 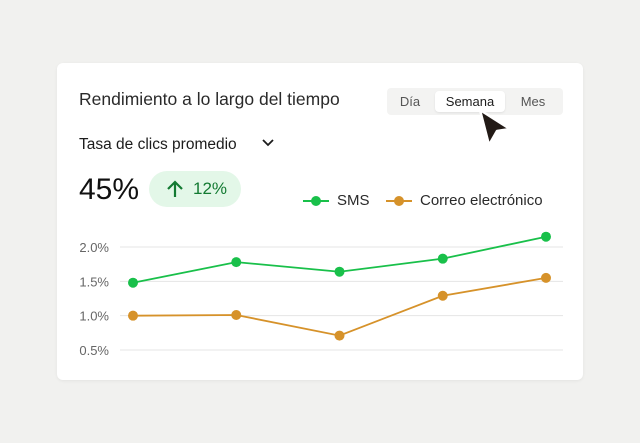 What do you see at coordinates (209, 99) in the screenshot?
I see `card-title: Rendimiento a lo largo del tiempo` at bounding box center [209, 99].